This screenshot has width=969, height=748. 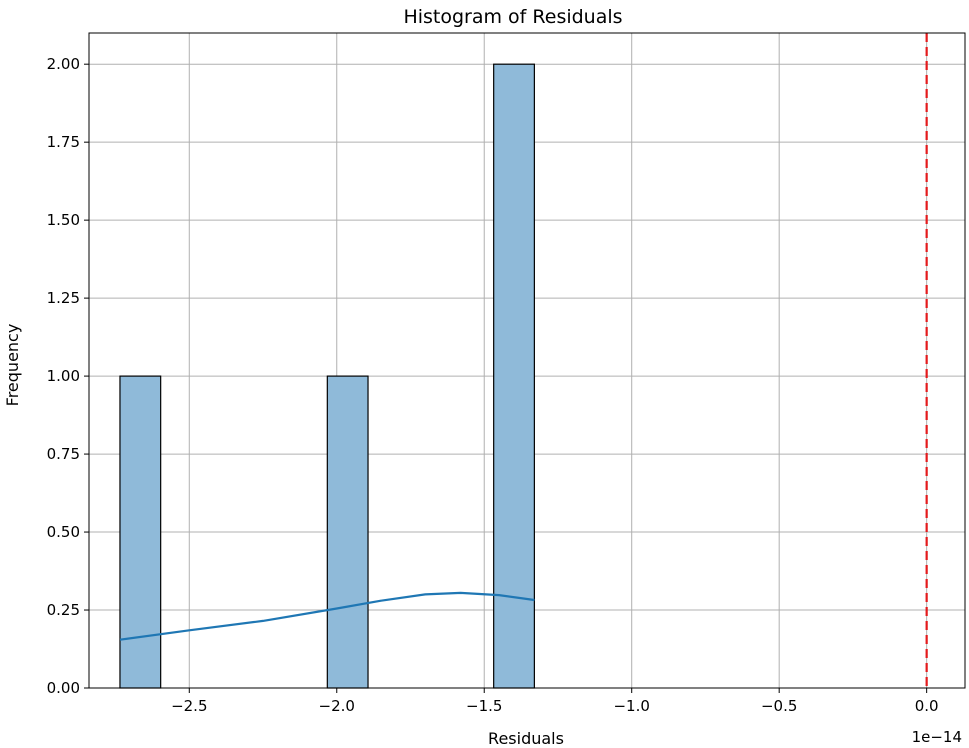 I want to click on y-axis-label: Frequency, so click(x=12, y=365).